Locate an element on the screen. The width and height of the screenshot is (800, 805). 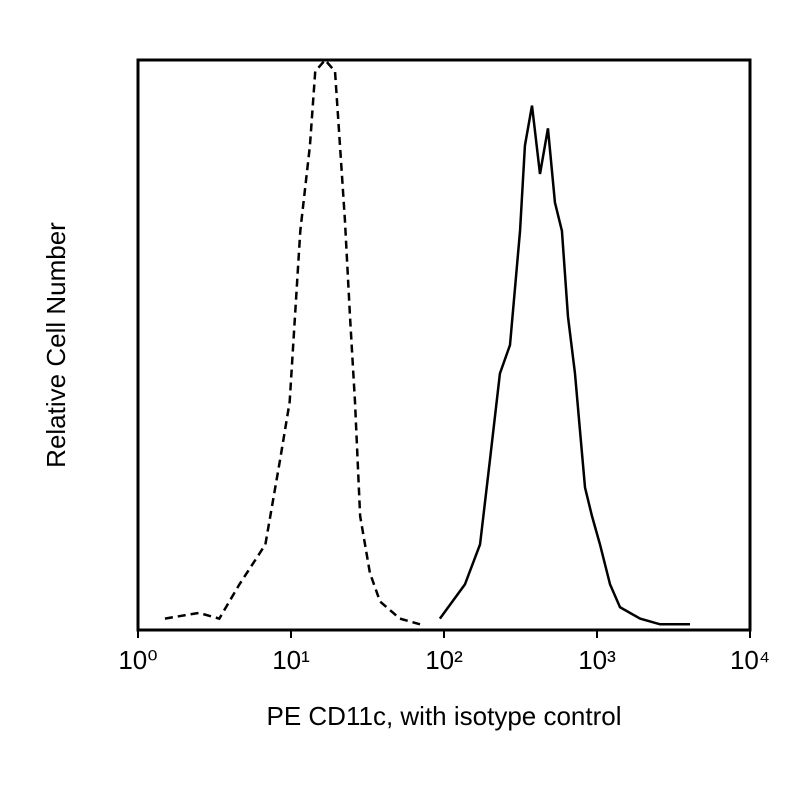
x-tick-label: 10⁰ is located at coordinates (137, 660).